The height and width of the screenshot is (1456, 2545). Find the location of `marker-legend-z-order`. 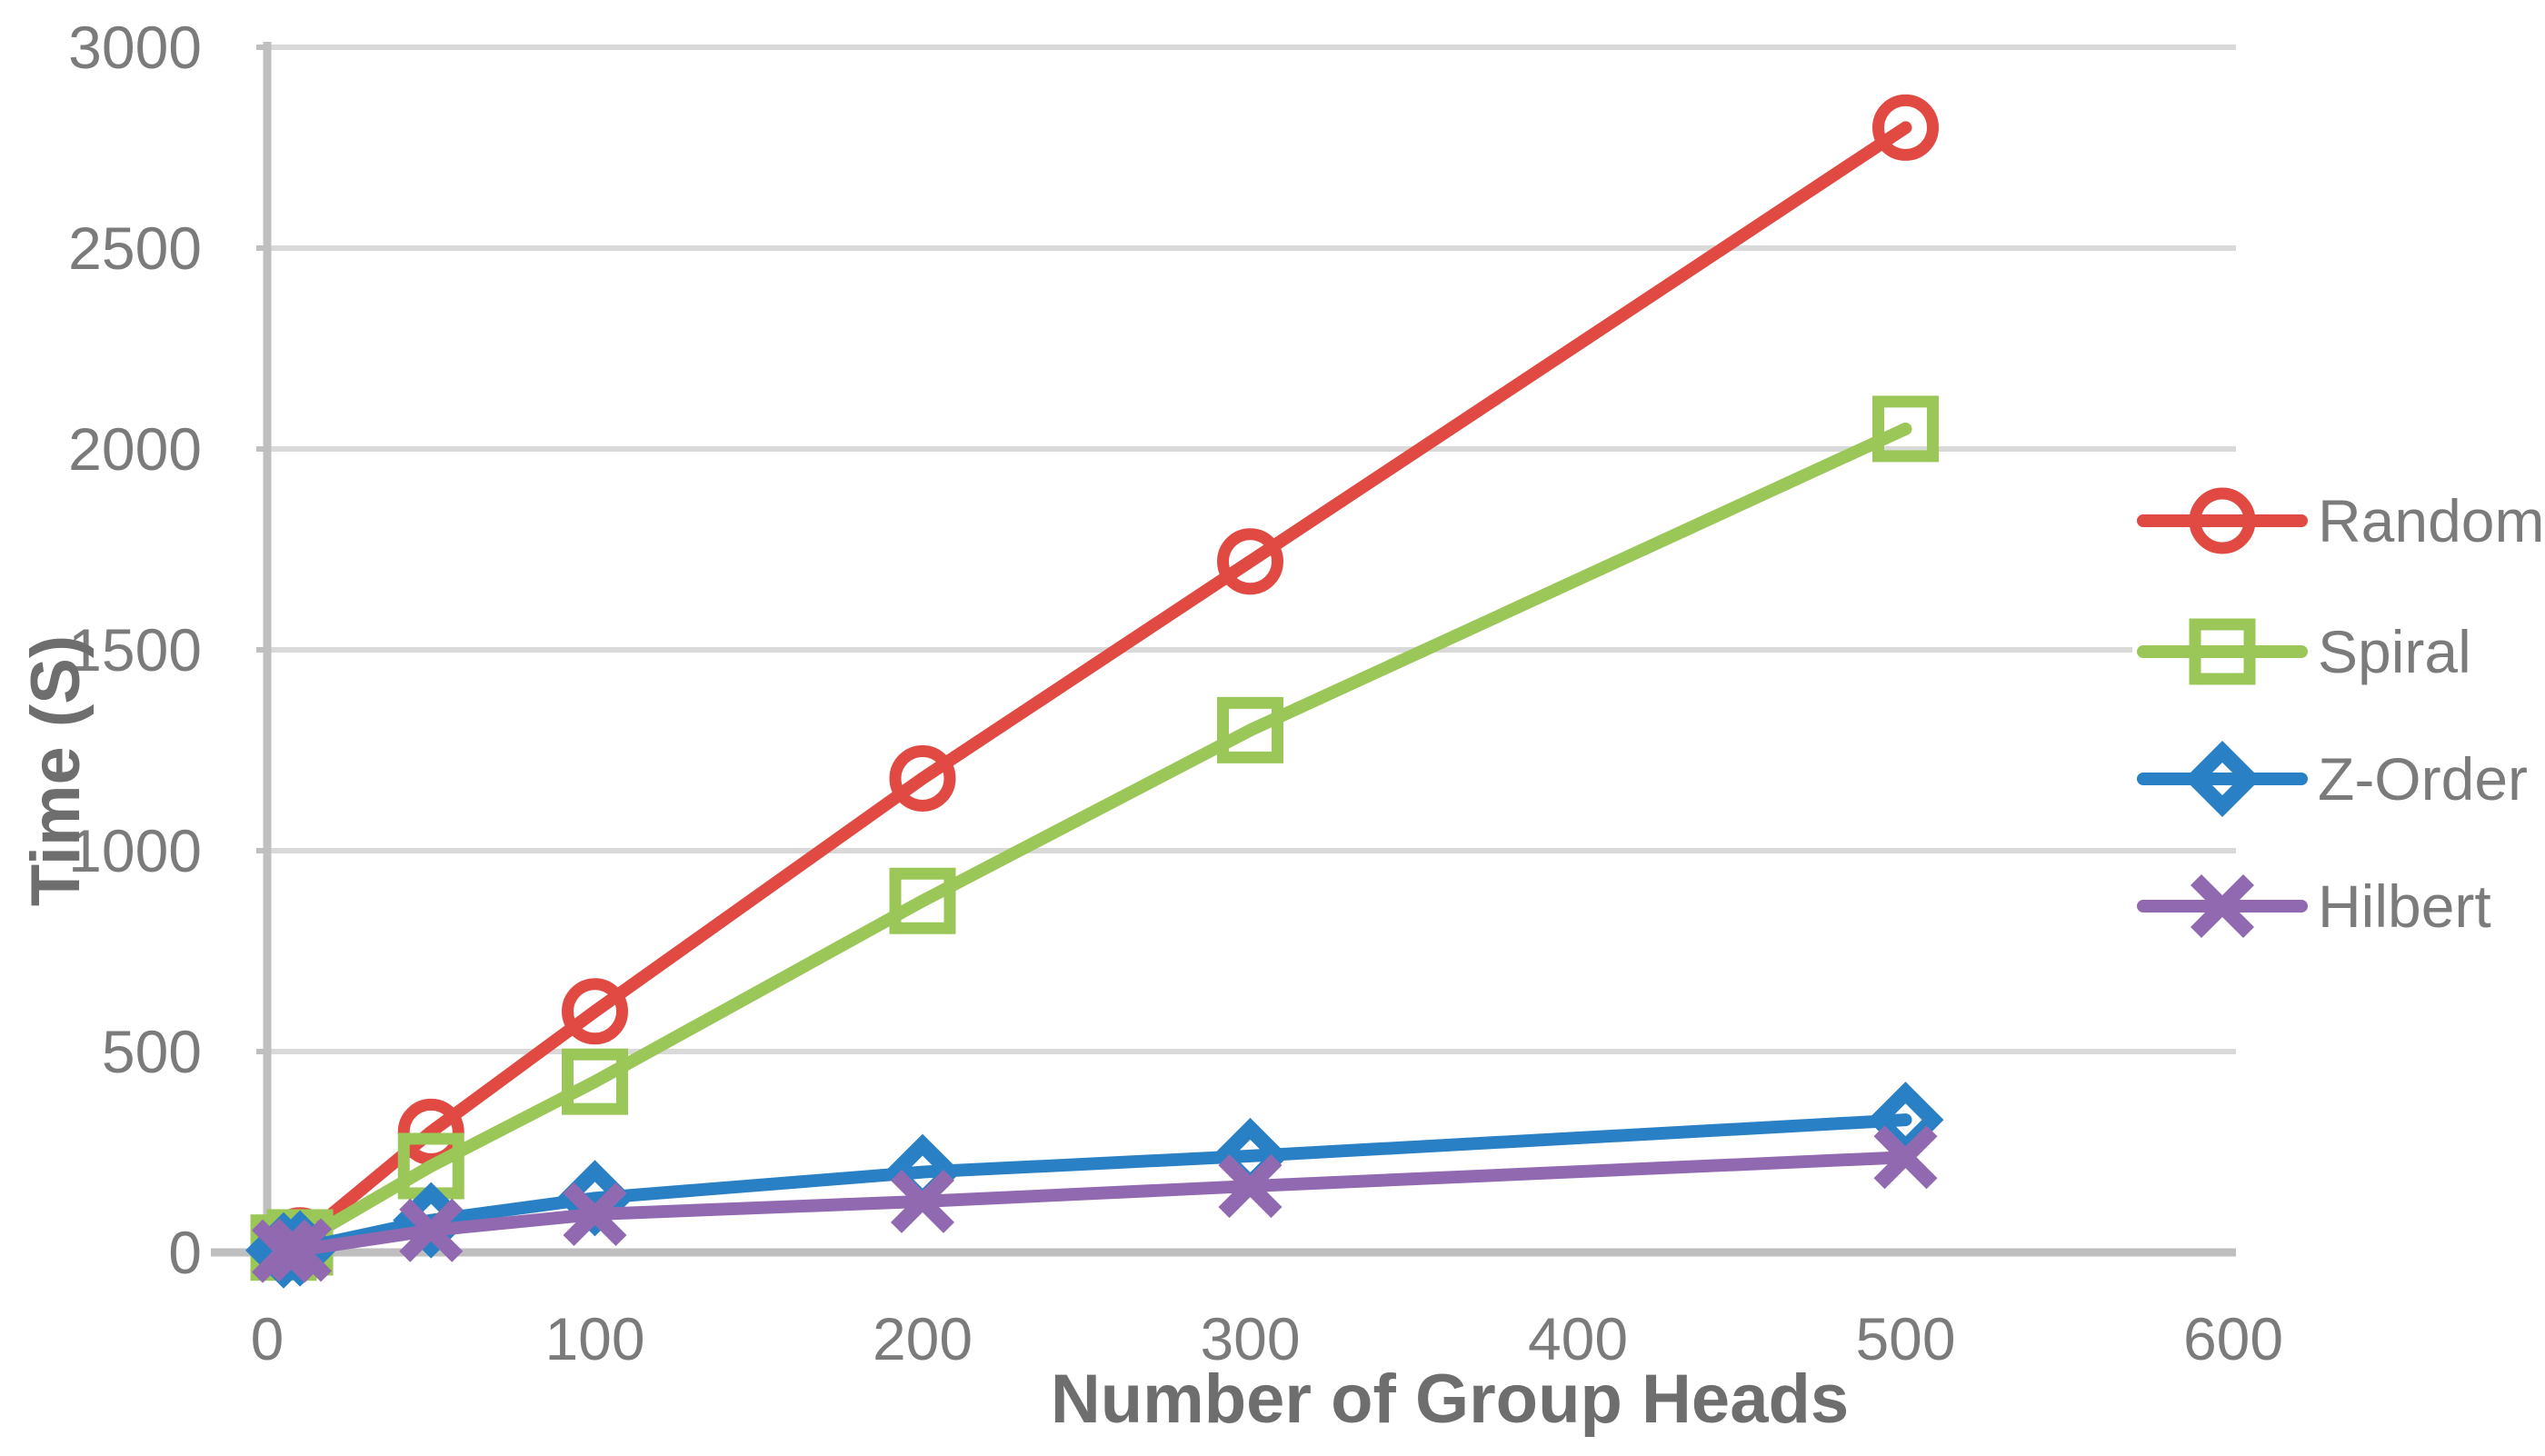

marker-legend-z-order is located at coordinates (2222, 779).